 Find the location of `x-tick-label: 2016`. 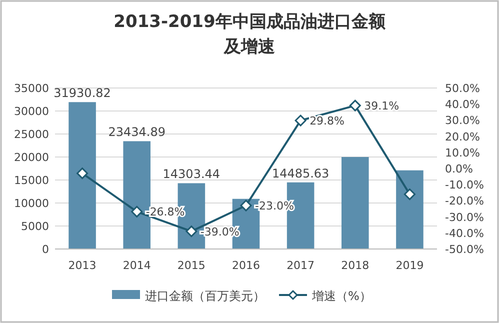

x-tick-label: 2016 is located at coordinates (246, 265).